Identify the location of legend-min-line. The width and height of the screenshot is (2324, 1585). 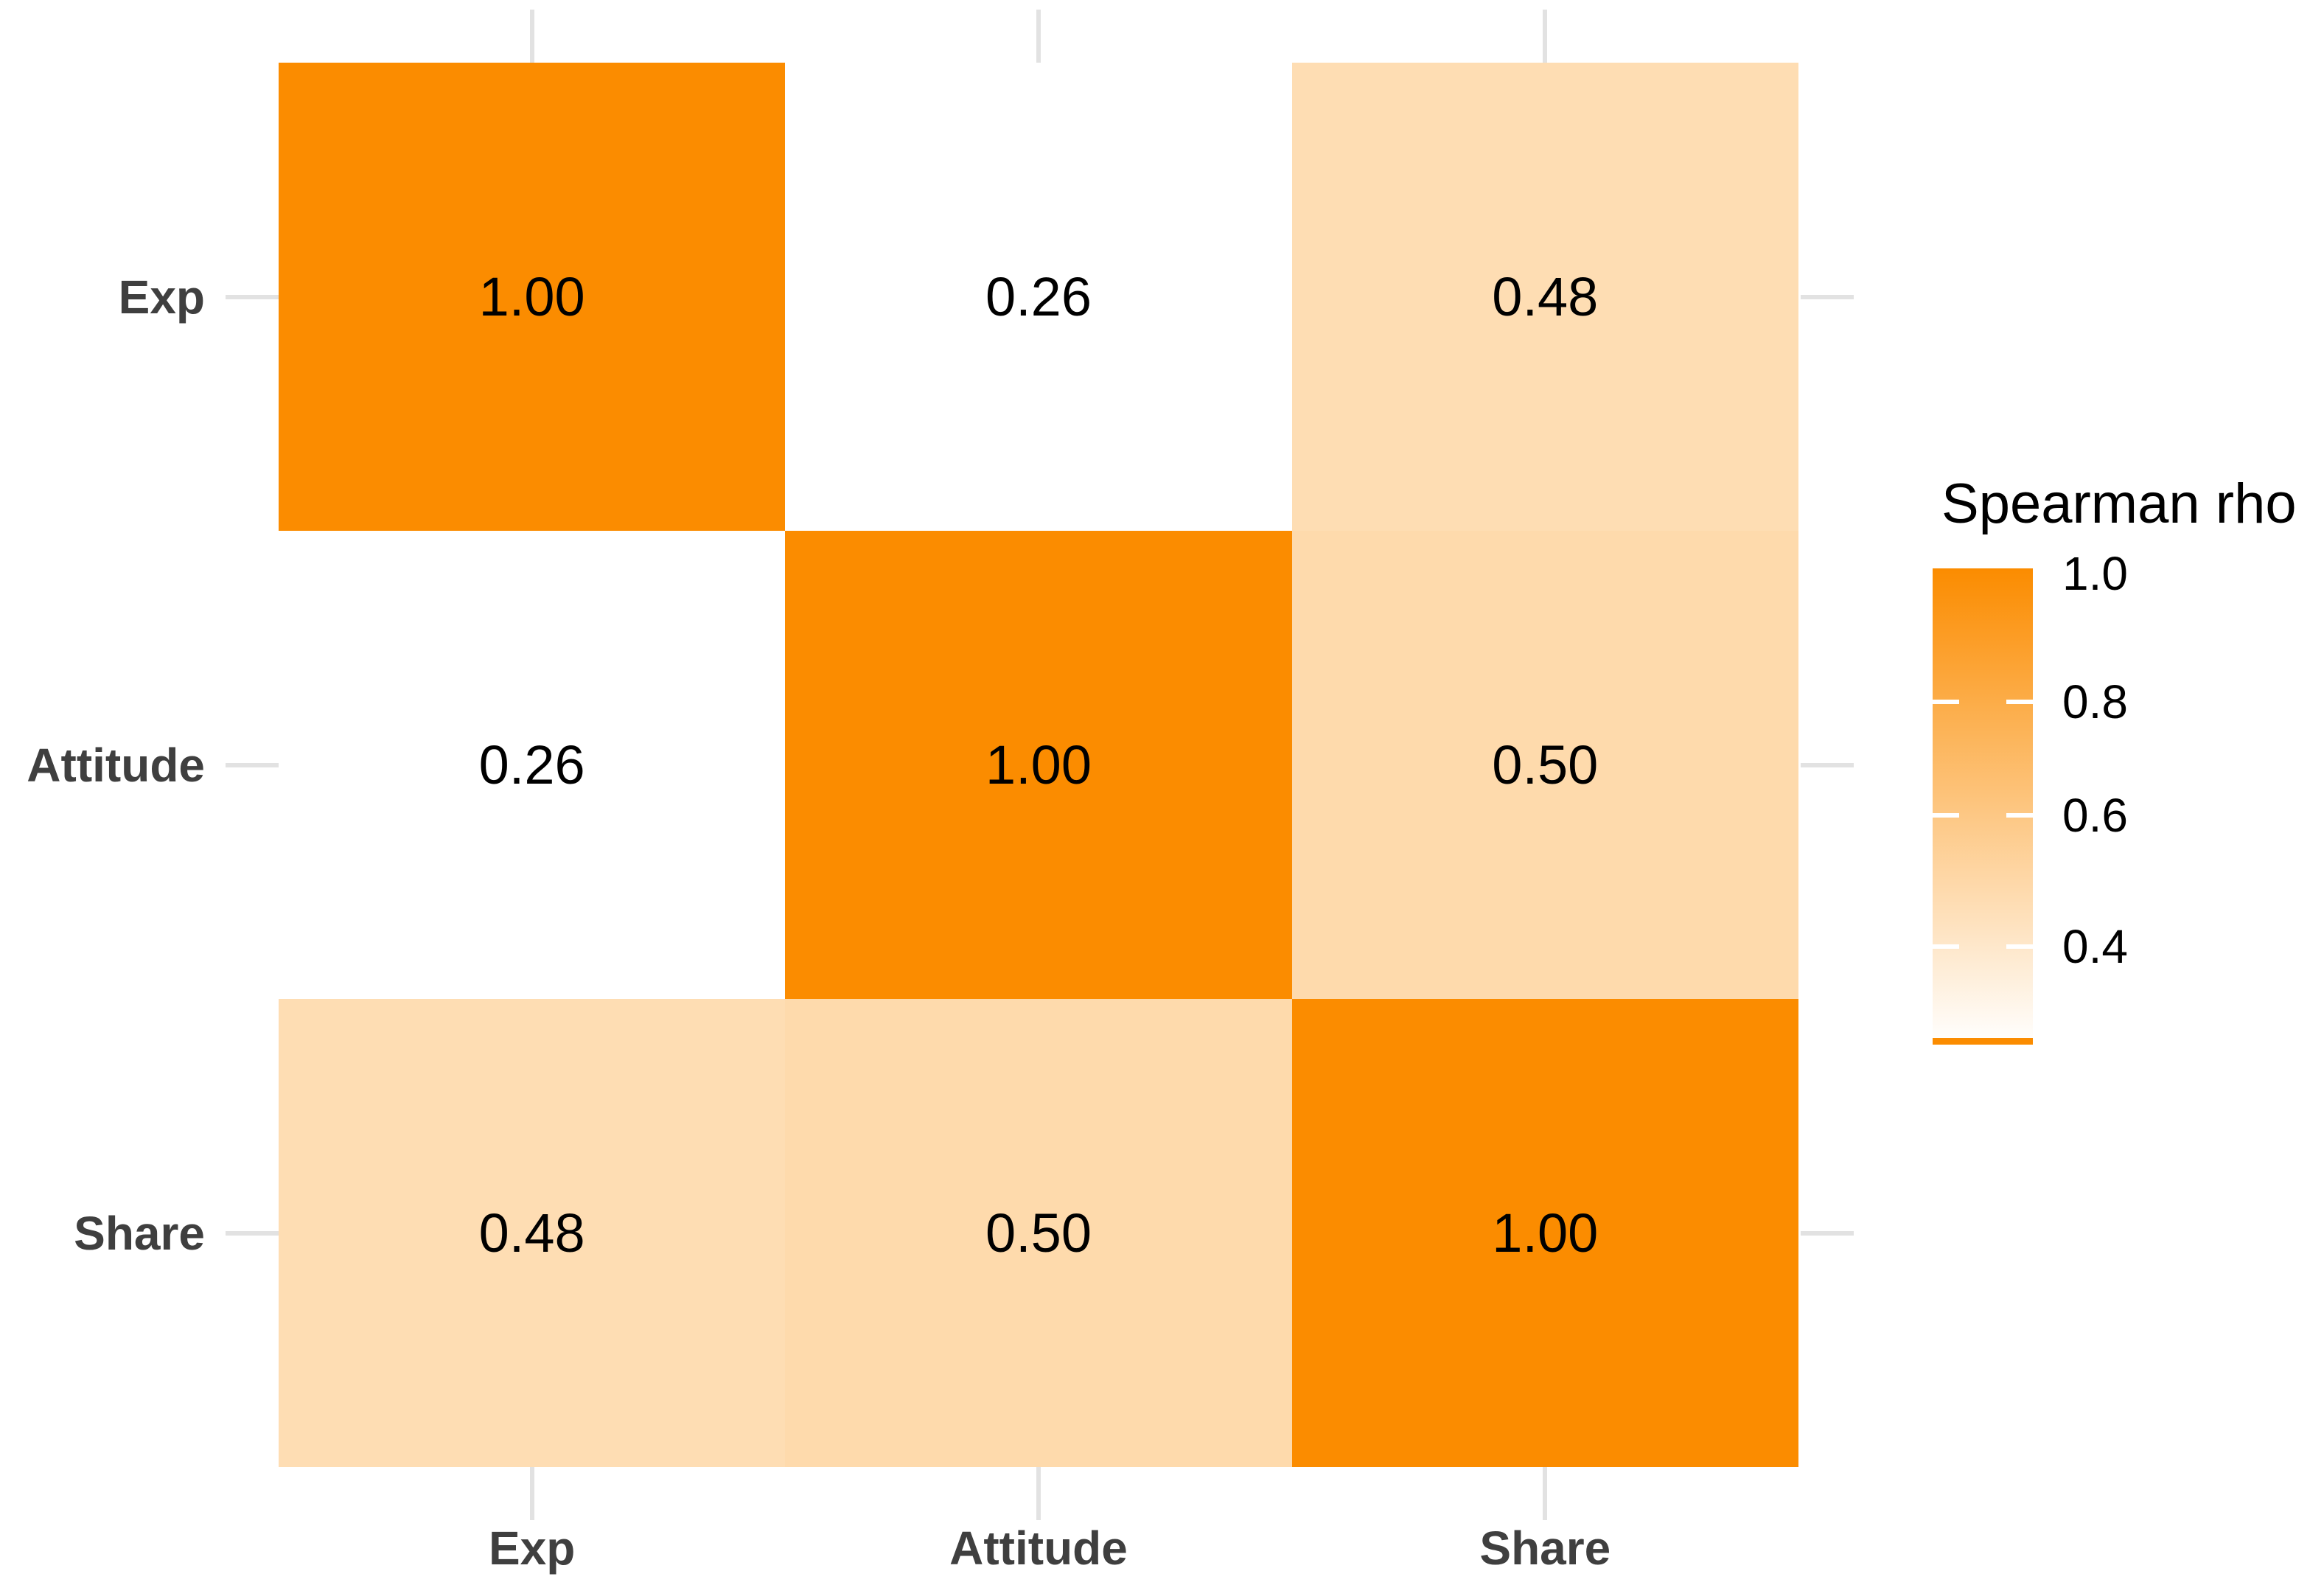
(1983, 1041).